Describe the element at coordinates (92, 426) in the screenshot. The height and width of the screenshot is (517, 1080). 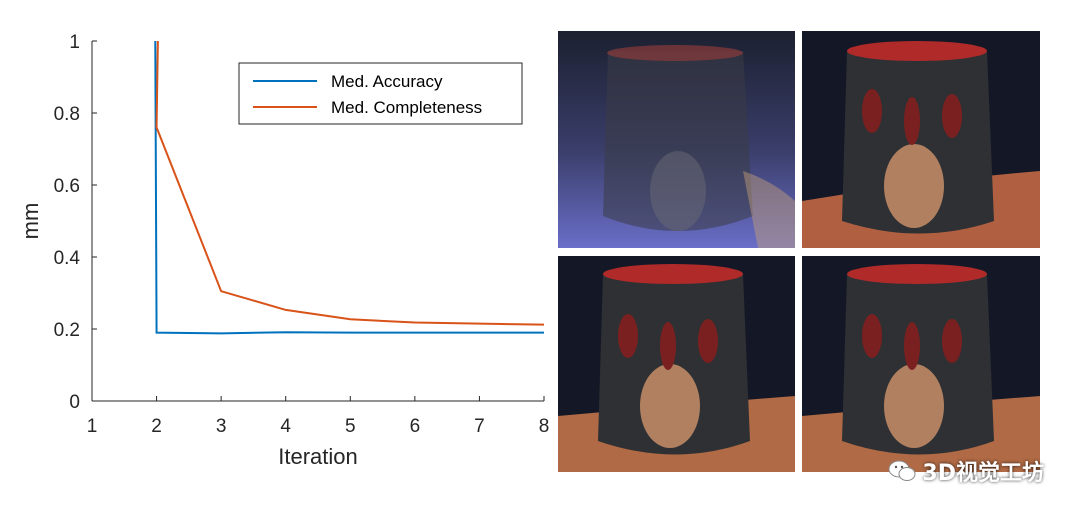
I see `x-tick-label: 1` at that location.